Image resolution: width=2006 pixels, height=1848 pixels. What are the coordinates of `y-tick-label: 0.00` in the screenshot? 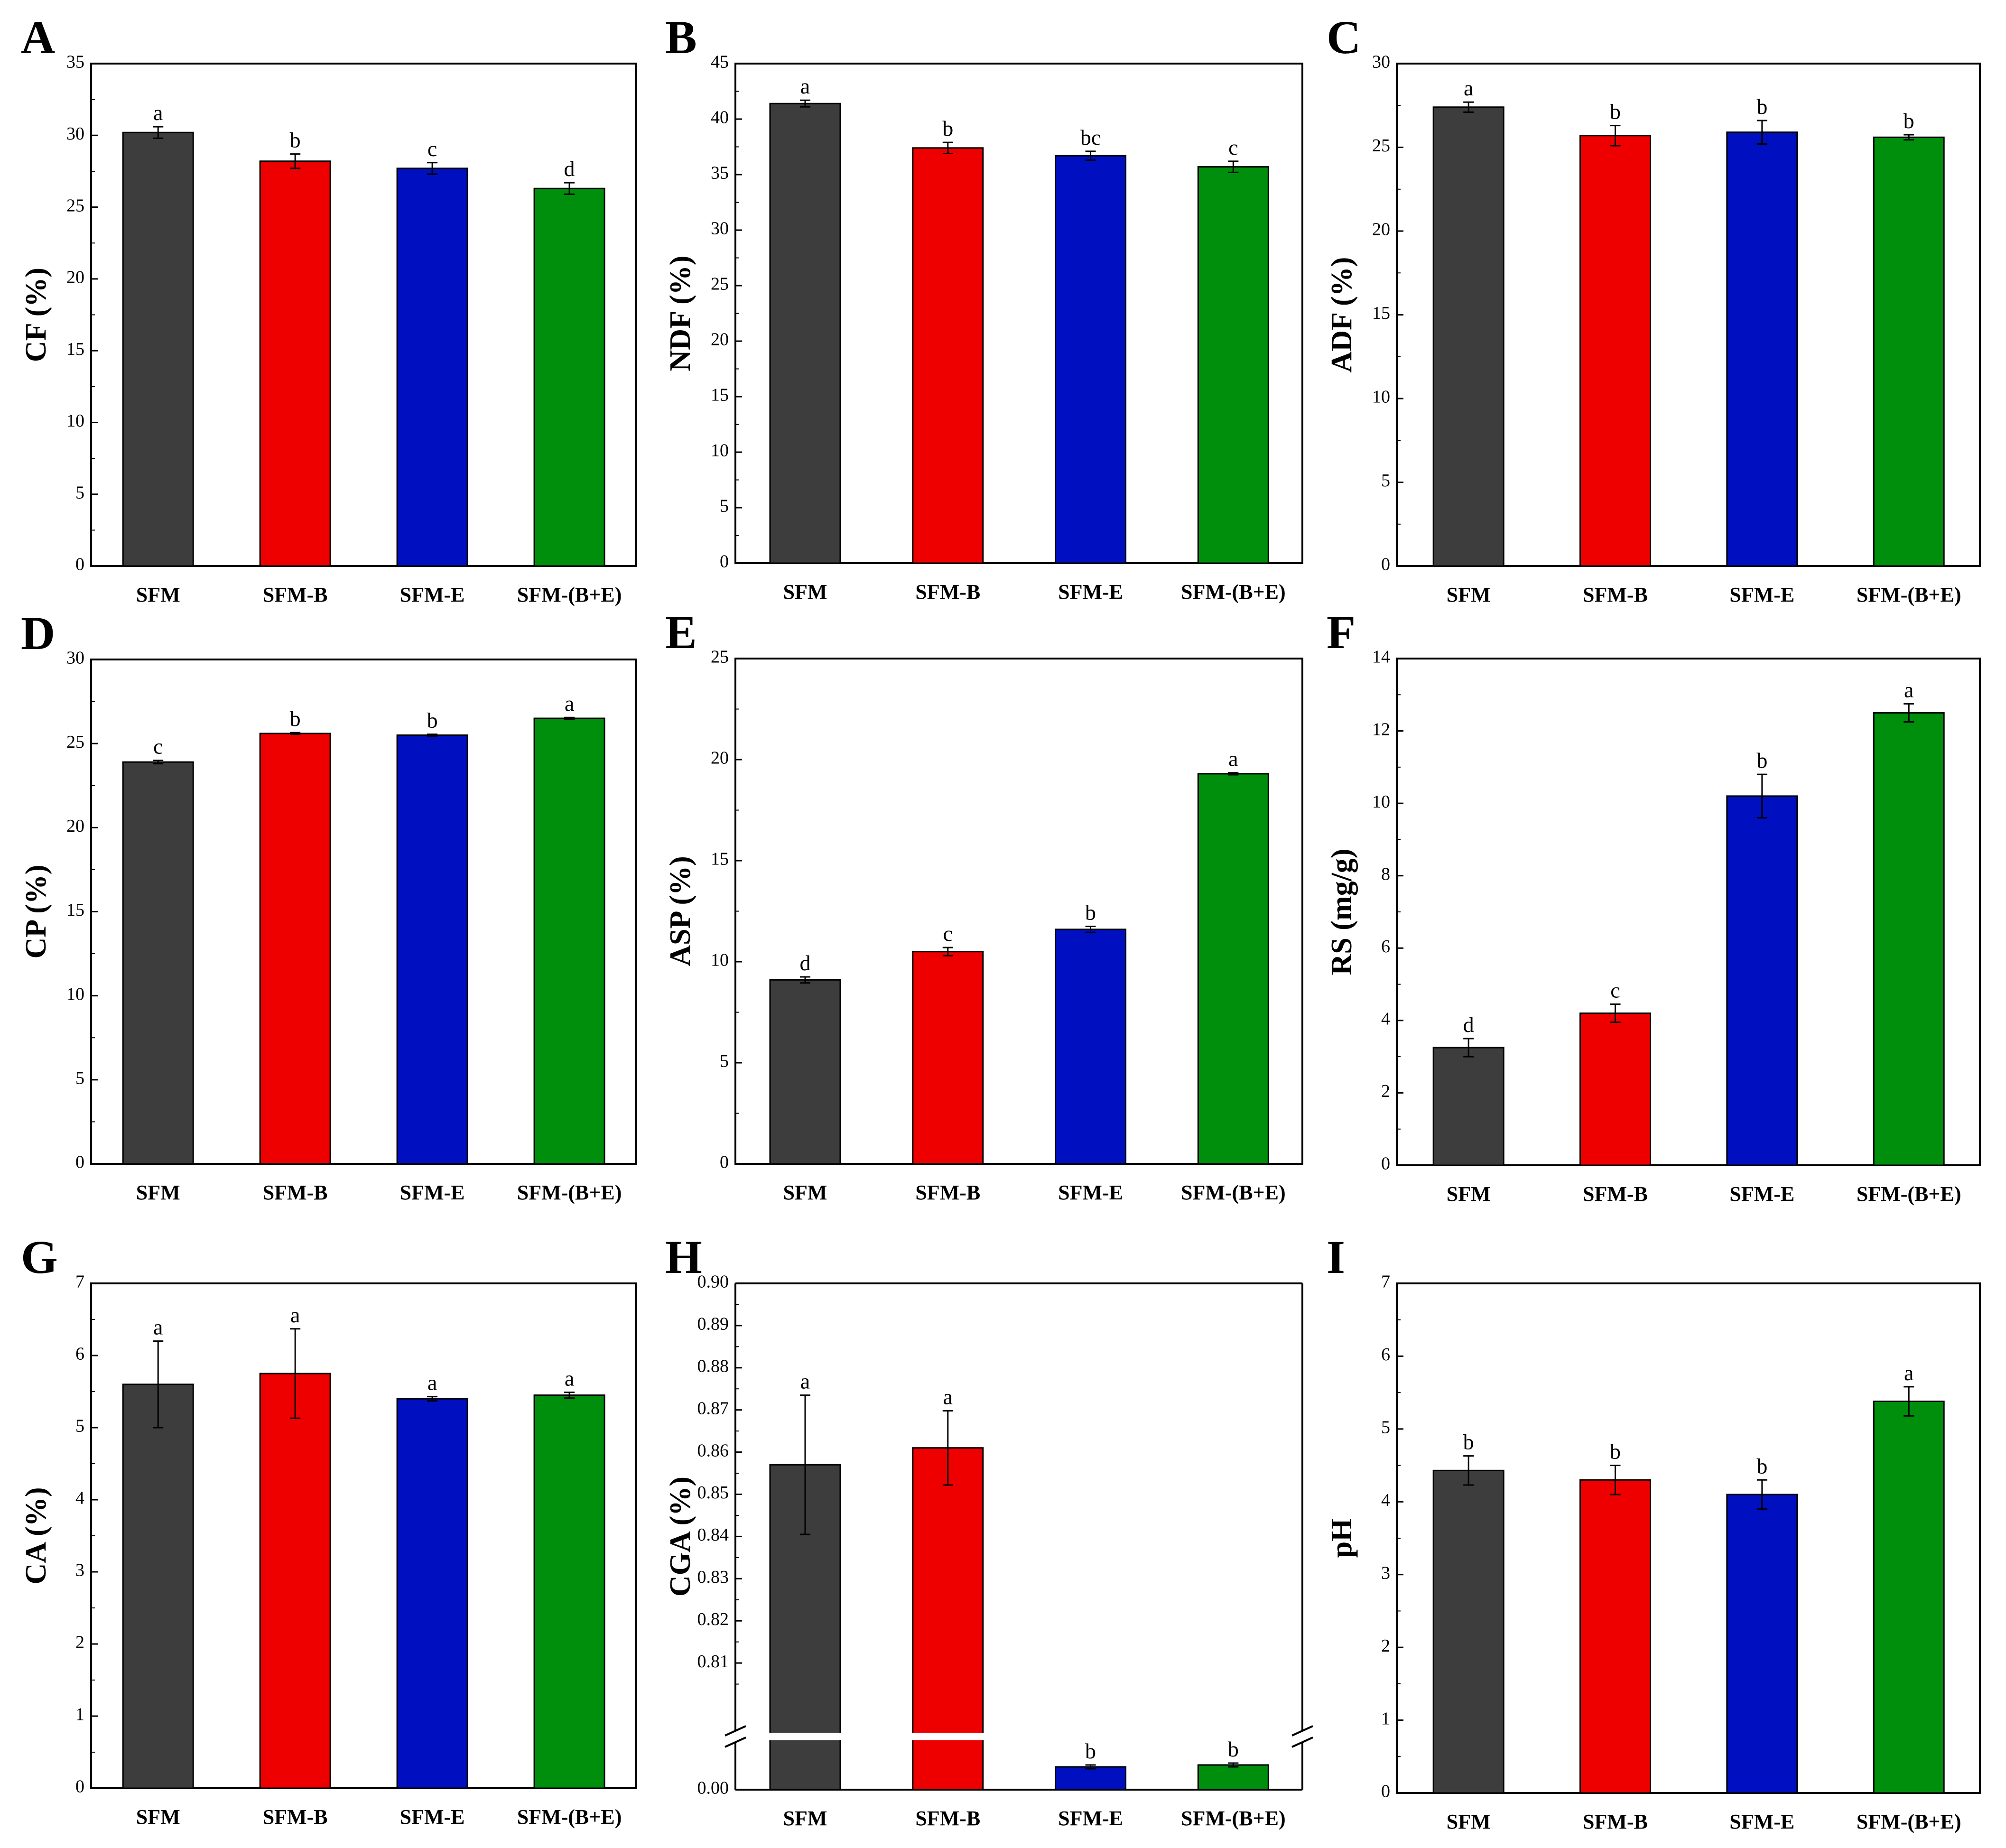 It's located at (713, 1788).